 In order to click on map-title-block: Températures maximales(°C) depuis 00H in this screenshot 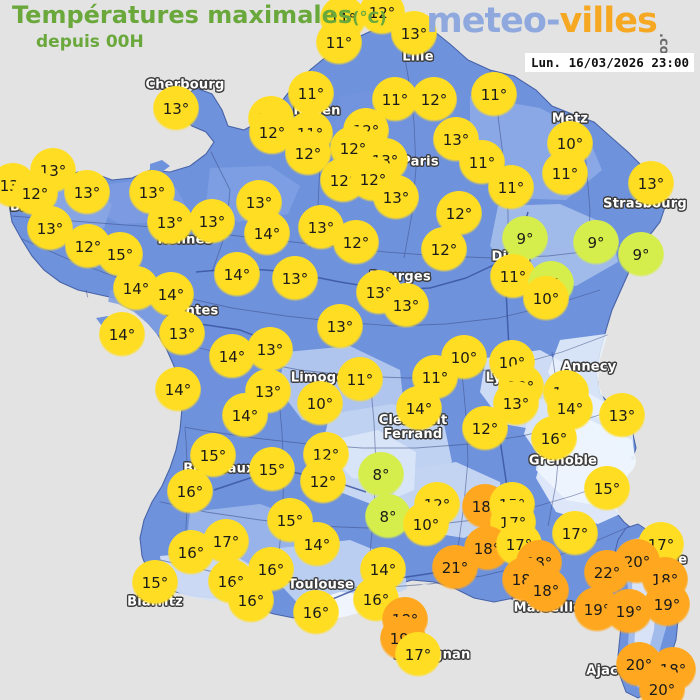, I will do `click(199, 27)`.